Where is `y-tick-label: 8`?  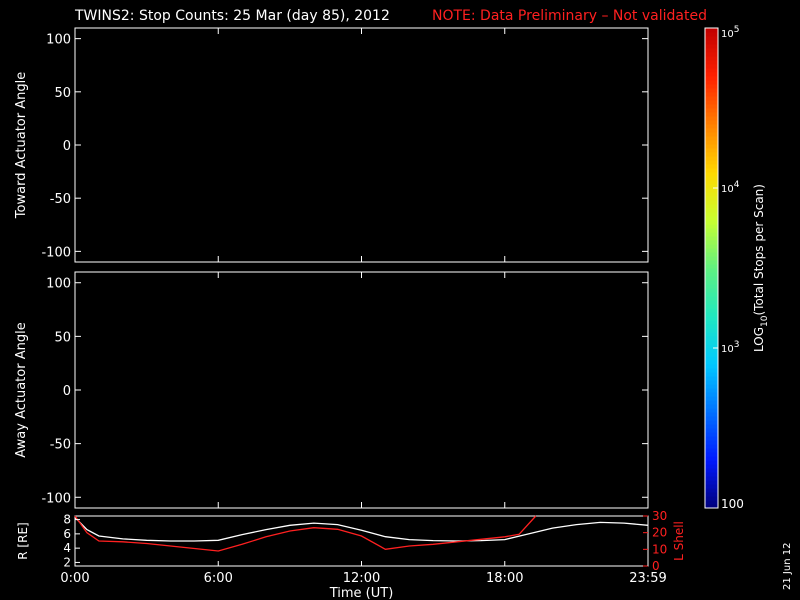
y-tick-label: 8 is located at coordinates (67, 520).